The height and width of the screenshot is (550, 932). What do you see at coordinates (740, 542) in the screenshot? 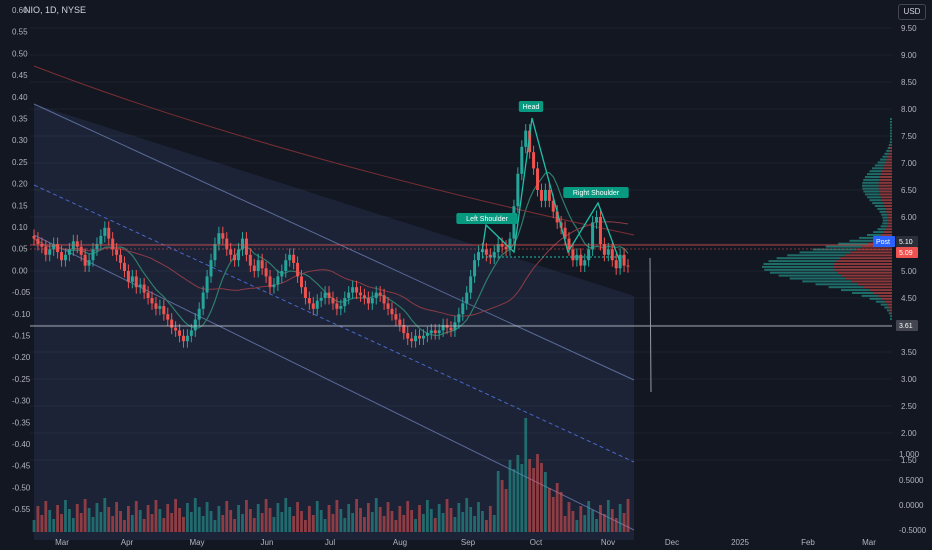
I see `time-tick-label: 2025` at bounding box center [740, 542].